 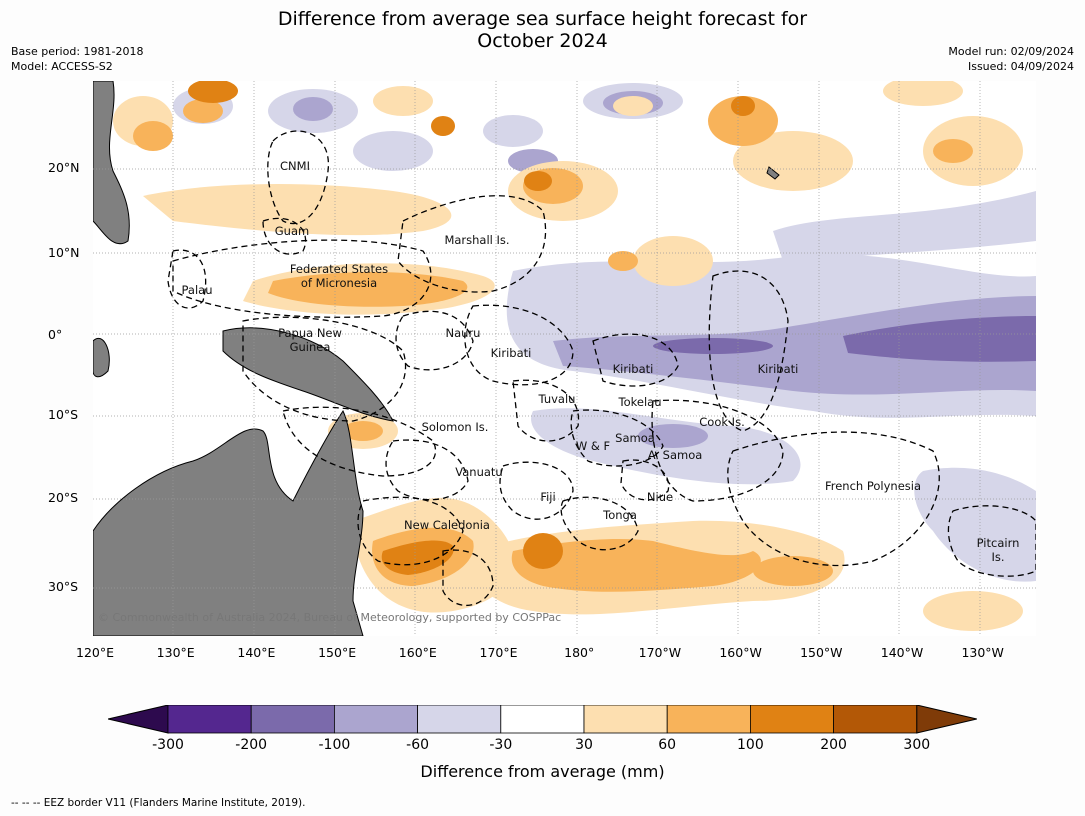 What do you see at coordinates (175, 652) in the screenshot?
I see `longitude-tick: 130°E` at bounding box center [175, 652].